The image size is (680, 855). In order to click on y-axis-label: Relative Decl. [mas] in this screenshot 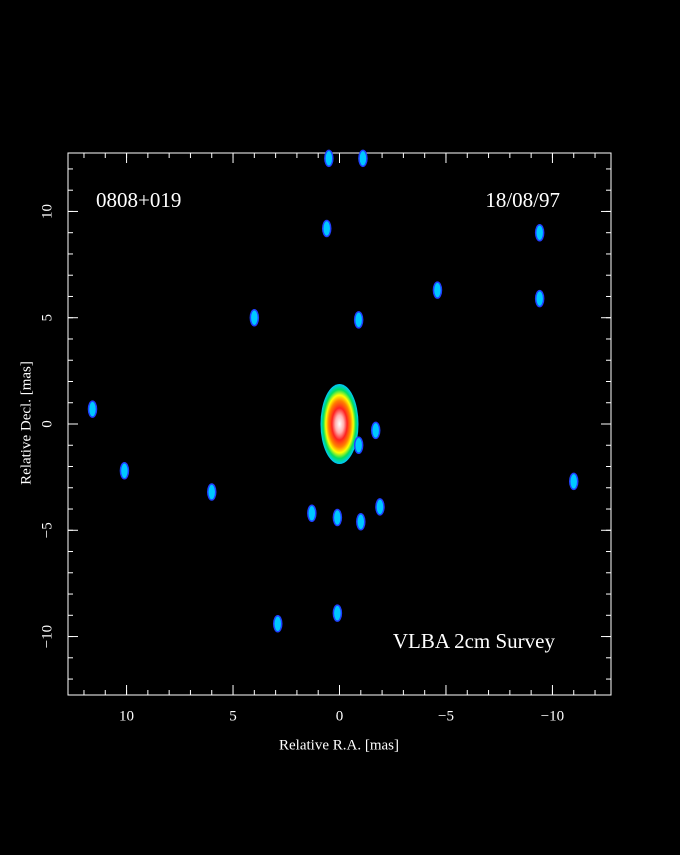, I will do `click(26, 423)`.